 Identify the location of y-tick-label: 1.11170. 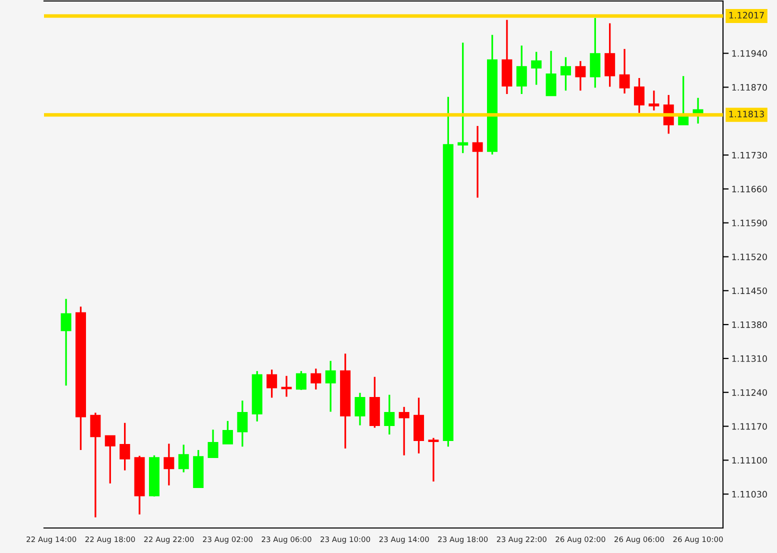
(749, 426).